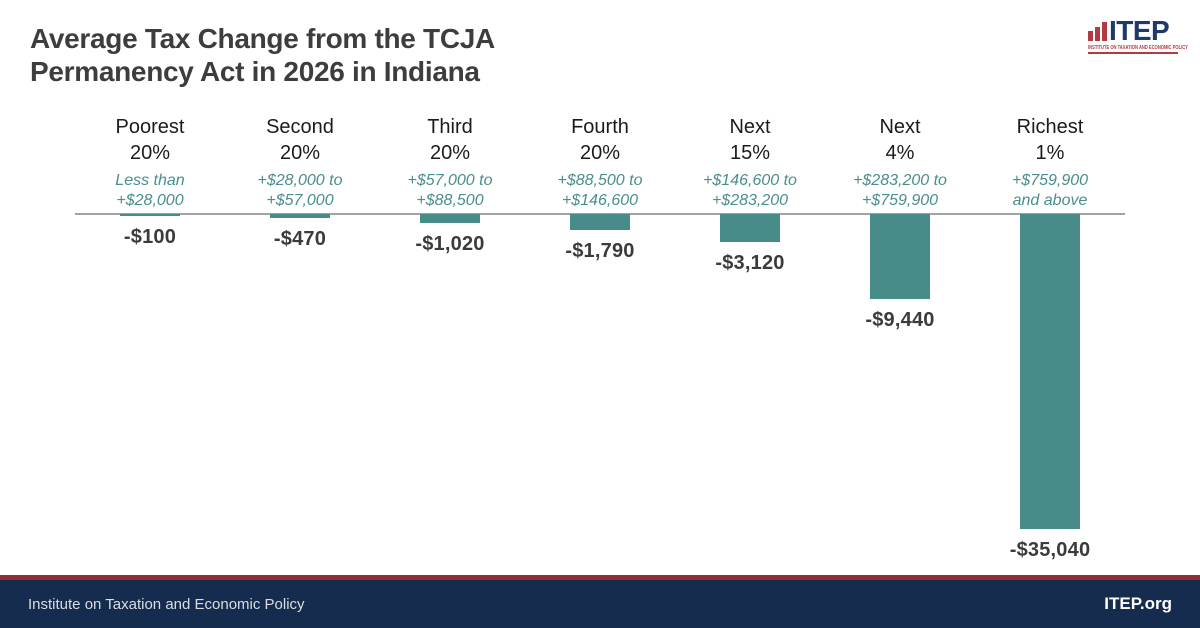  What do you see at coordinates (750, 263) in the screenshot?
I see `bar-value-label: -$3,120` at bounding box center [750, 263].